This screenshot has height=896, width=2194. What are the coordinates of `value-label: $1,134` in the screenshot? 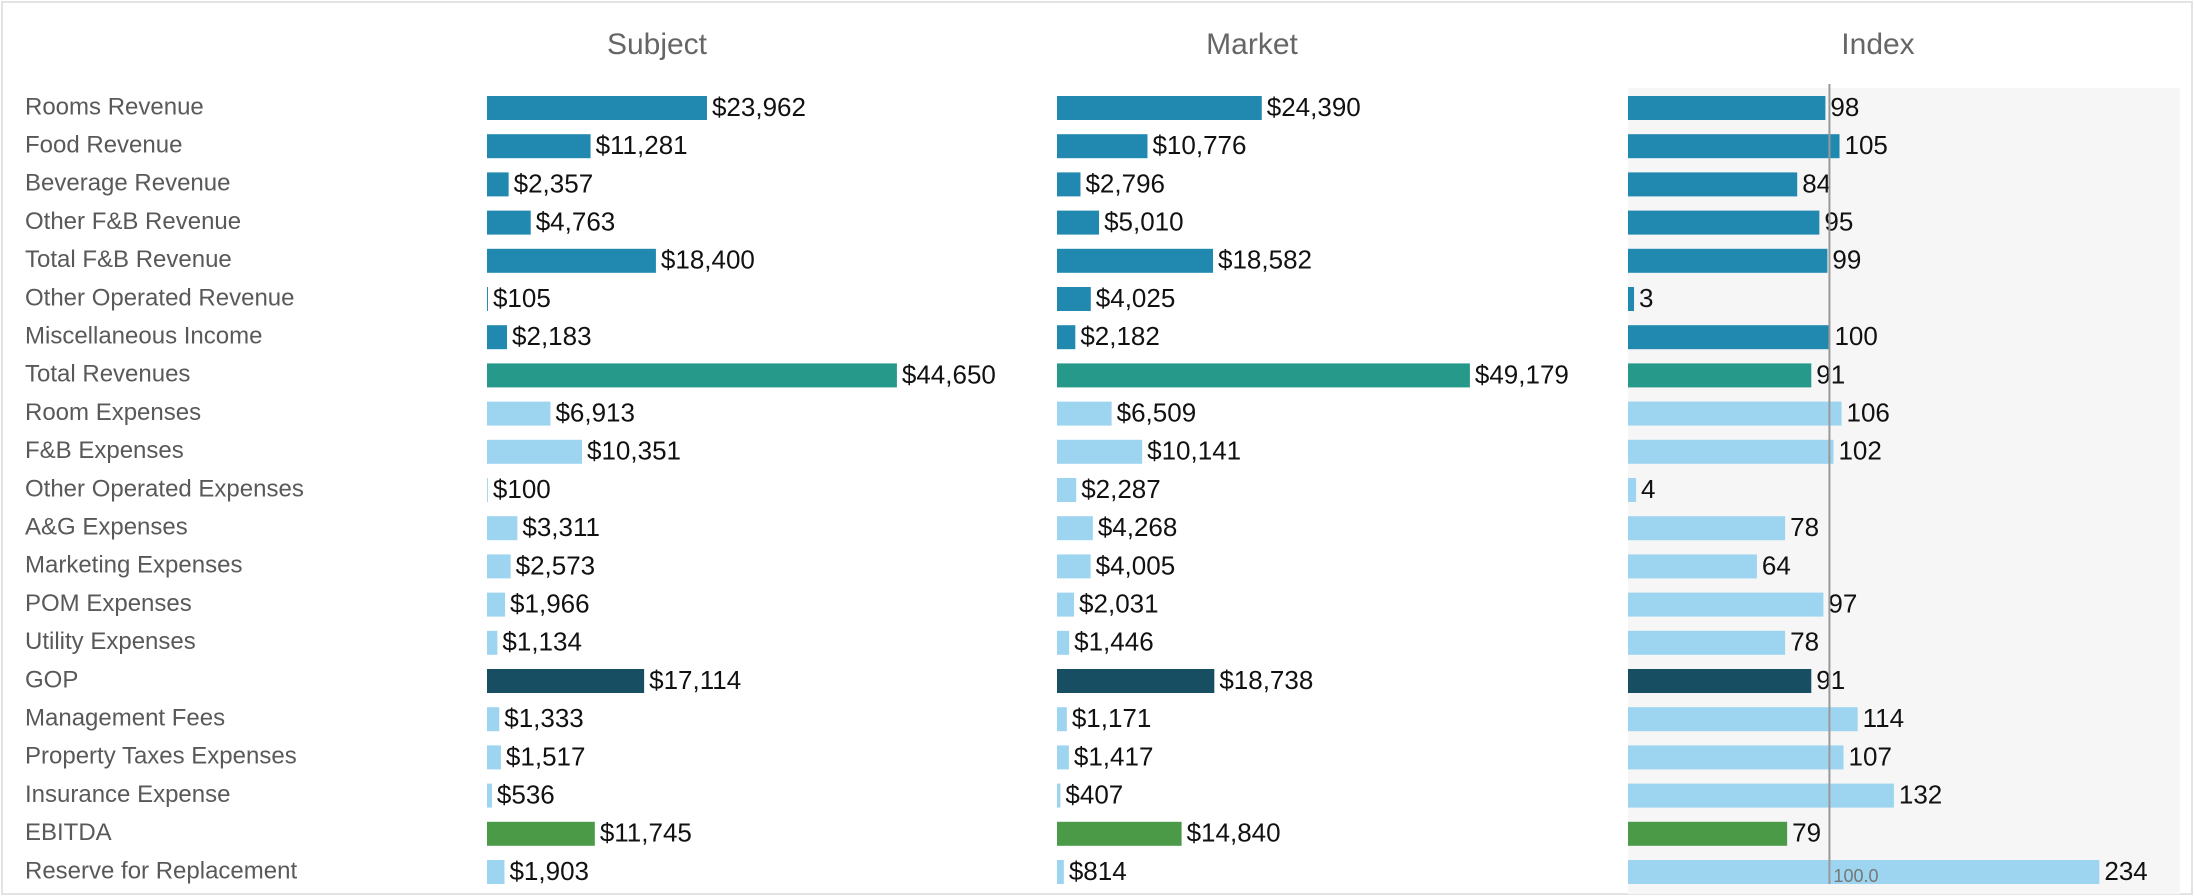 It's located at (542, 642).